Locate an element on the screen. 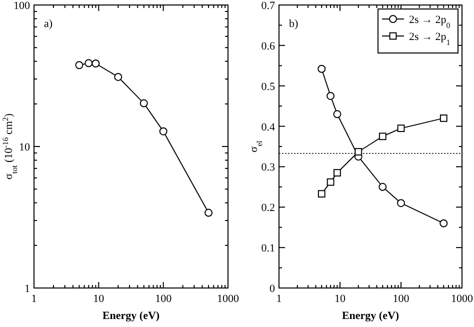  y-tick-label: 1 is located at coordinates (27, 289).